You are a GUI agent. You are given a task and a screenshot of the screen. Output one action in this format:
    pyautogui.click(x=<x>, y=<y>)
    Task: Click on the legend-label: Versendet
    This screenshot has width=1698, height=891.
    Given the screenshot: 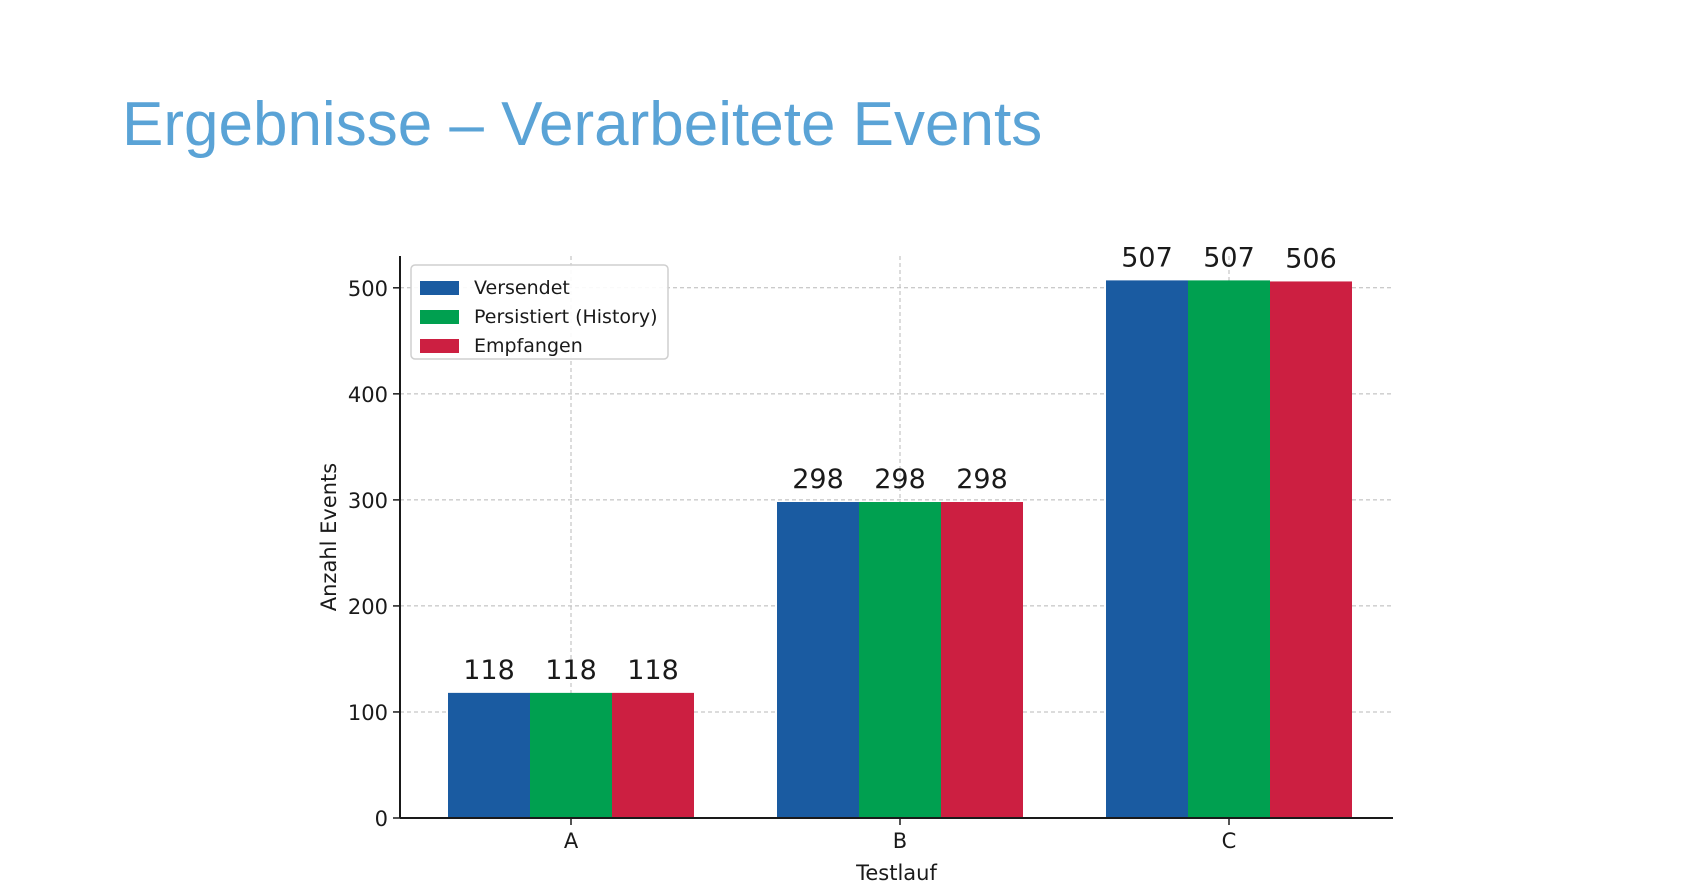 What is the action you would take?
    pyautogui.click(x=522, y=288)
    